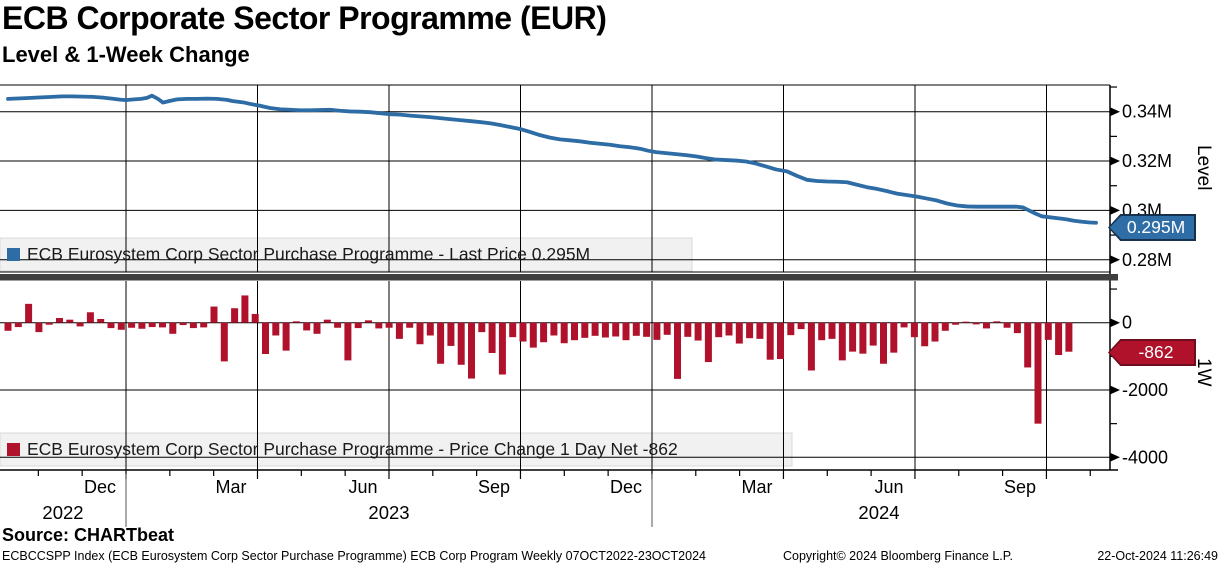 The height and width of the screenshot is (566, 1224). Describe the element at coordinates (1145, 390) in the screenshot. I see `y-tick-label: -2000` at that location.